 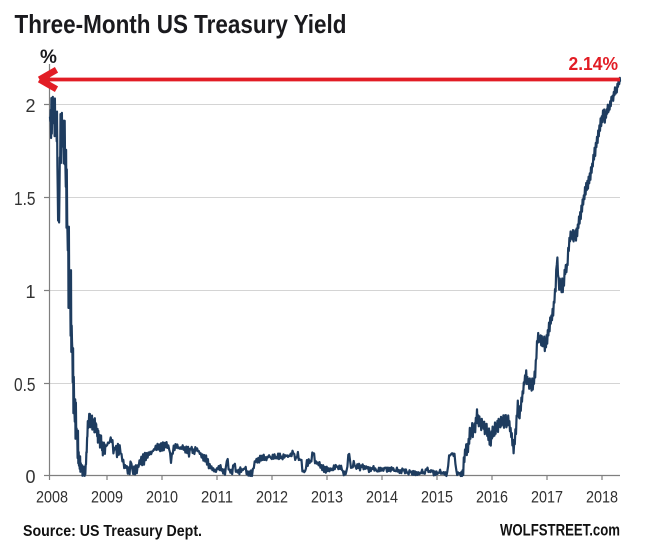 I want to click on svg-text: 2015, so click(x=437, y=497).